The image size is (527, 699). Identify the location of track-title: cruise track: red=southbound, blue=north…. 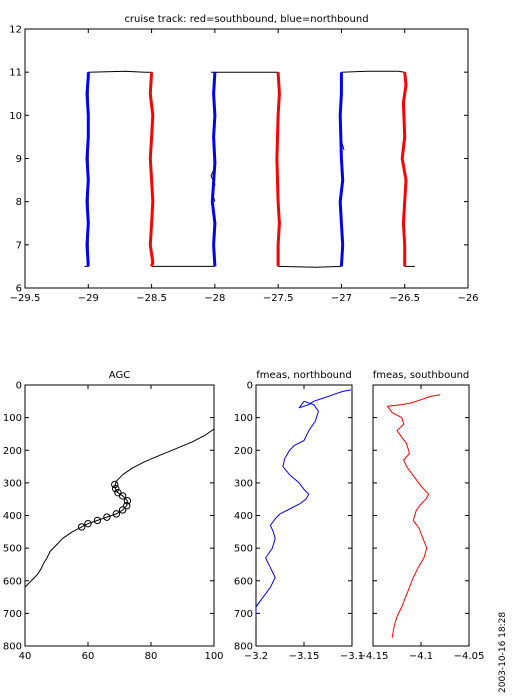
(246, 19).